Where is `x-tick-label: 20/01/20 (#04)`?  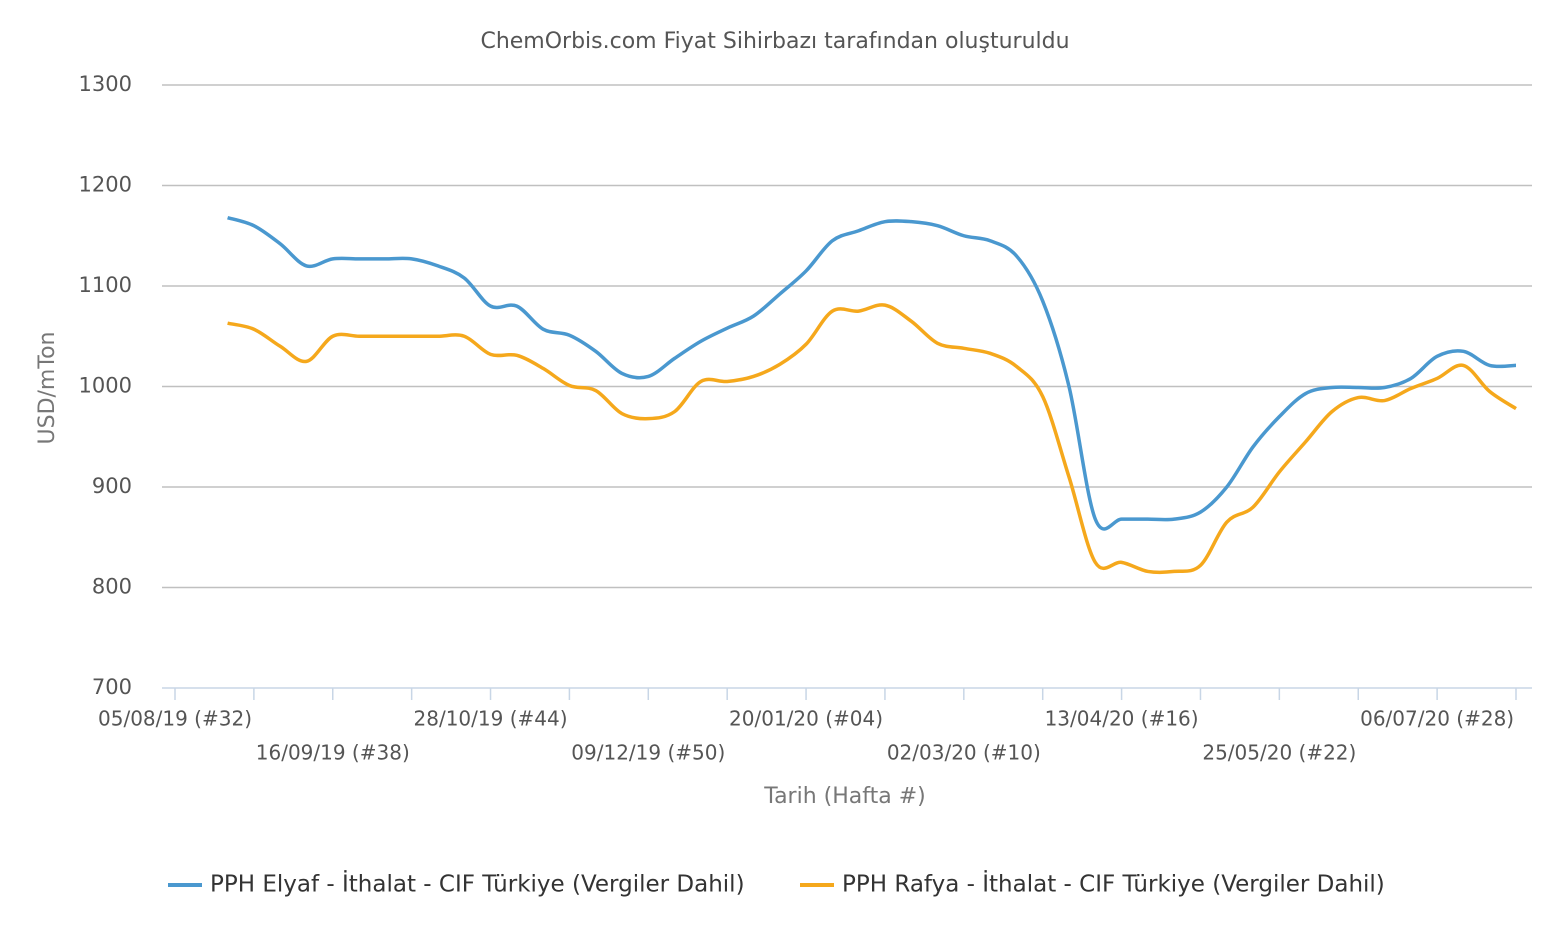 x-tick-label: 20/01/20 (#04) is located at coordinates (806, 719).